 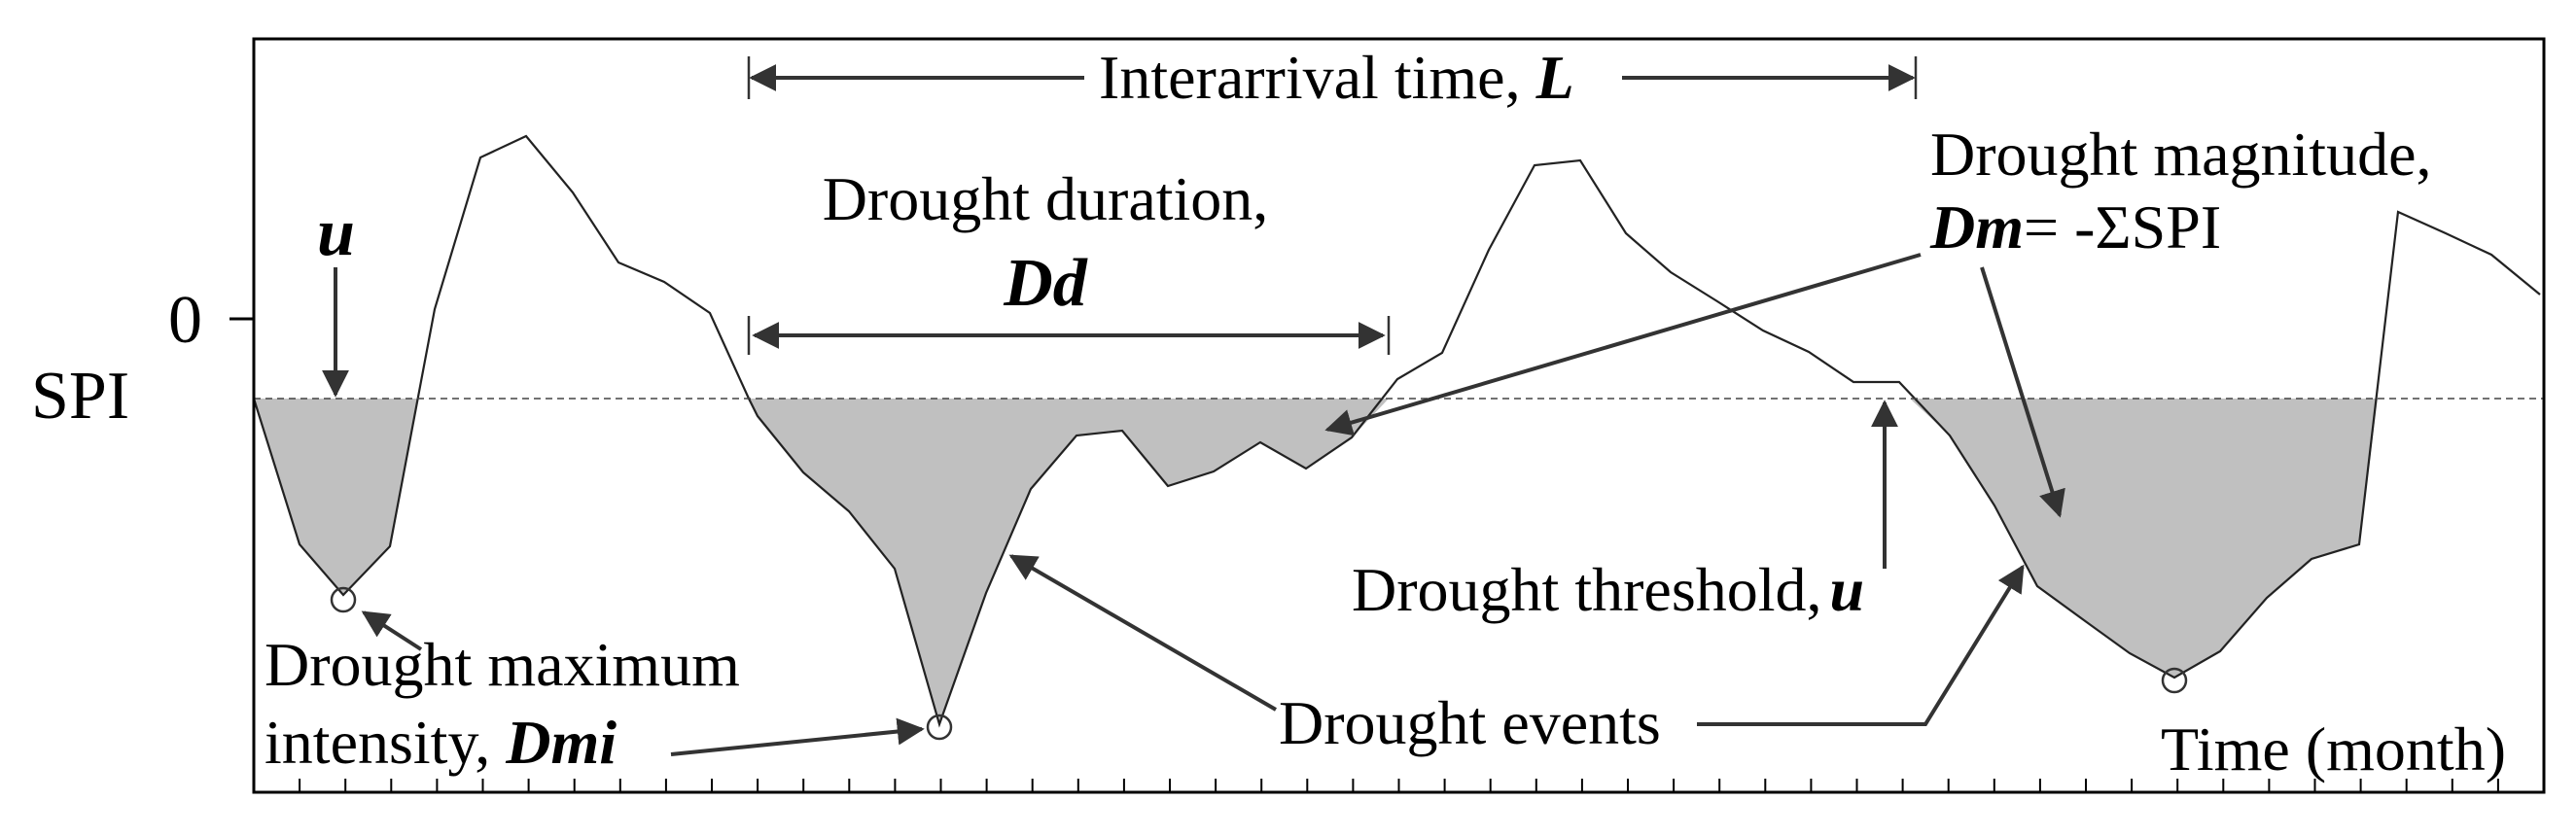 What do you see at coordinates (2180, 154) in the screenshot?
I see `magnitude-label: Drought magnitude,` at bounding box center [2180, 154].